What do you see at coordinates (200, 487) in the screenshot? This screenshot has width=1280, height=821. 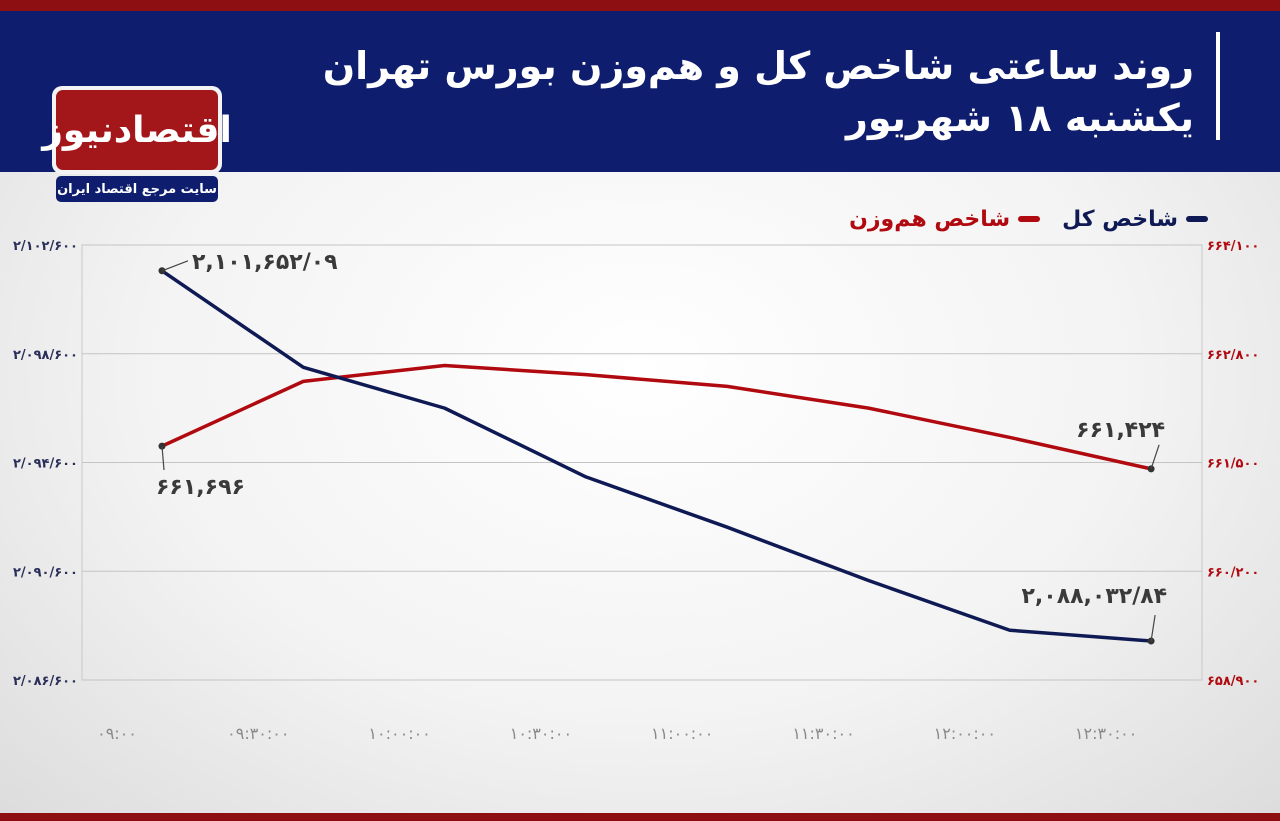 I see `data-label-equal-start: ۶۶۱,۶۹۶` at bounding box center [200, 487].